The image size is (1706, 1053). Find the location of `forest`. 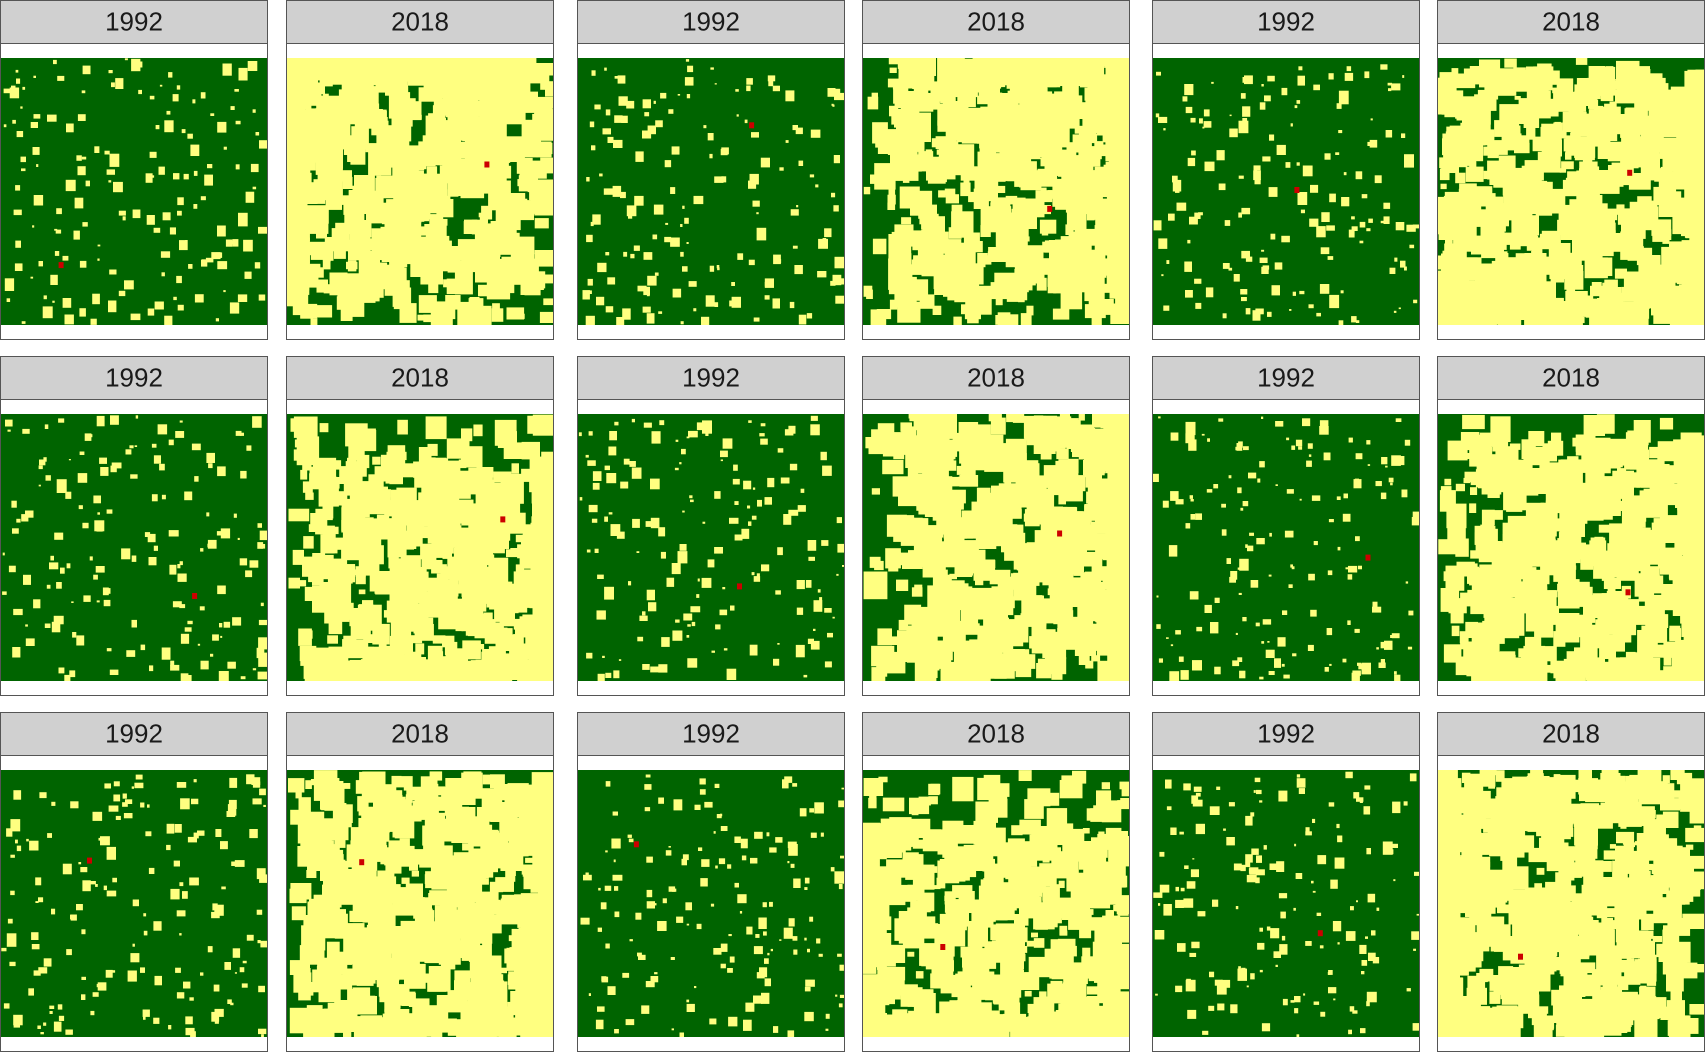

forest is located at coordinates (1286, 547).